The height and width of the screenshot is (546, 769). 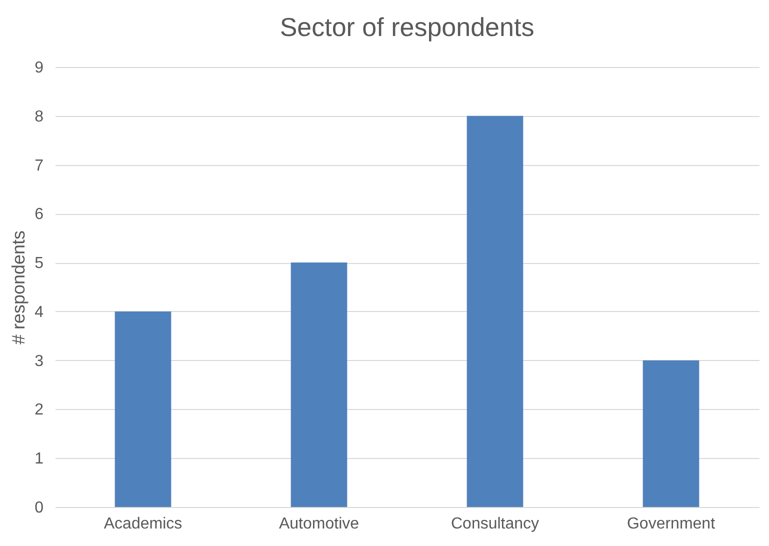 What do you see at coordinates (39, 165) in the screenshot?
I see `y-tick-label: 7` at bounding box center [39, 165].